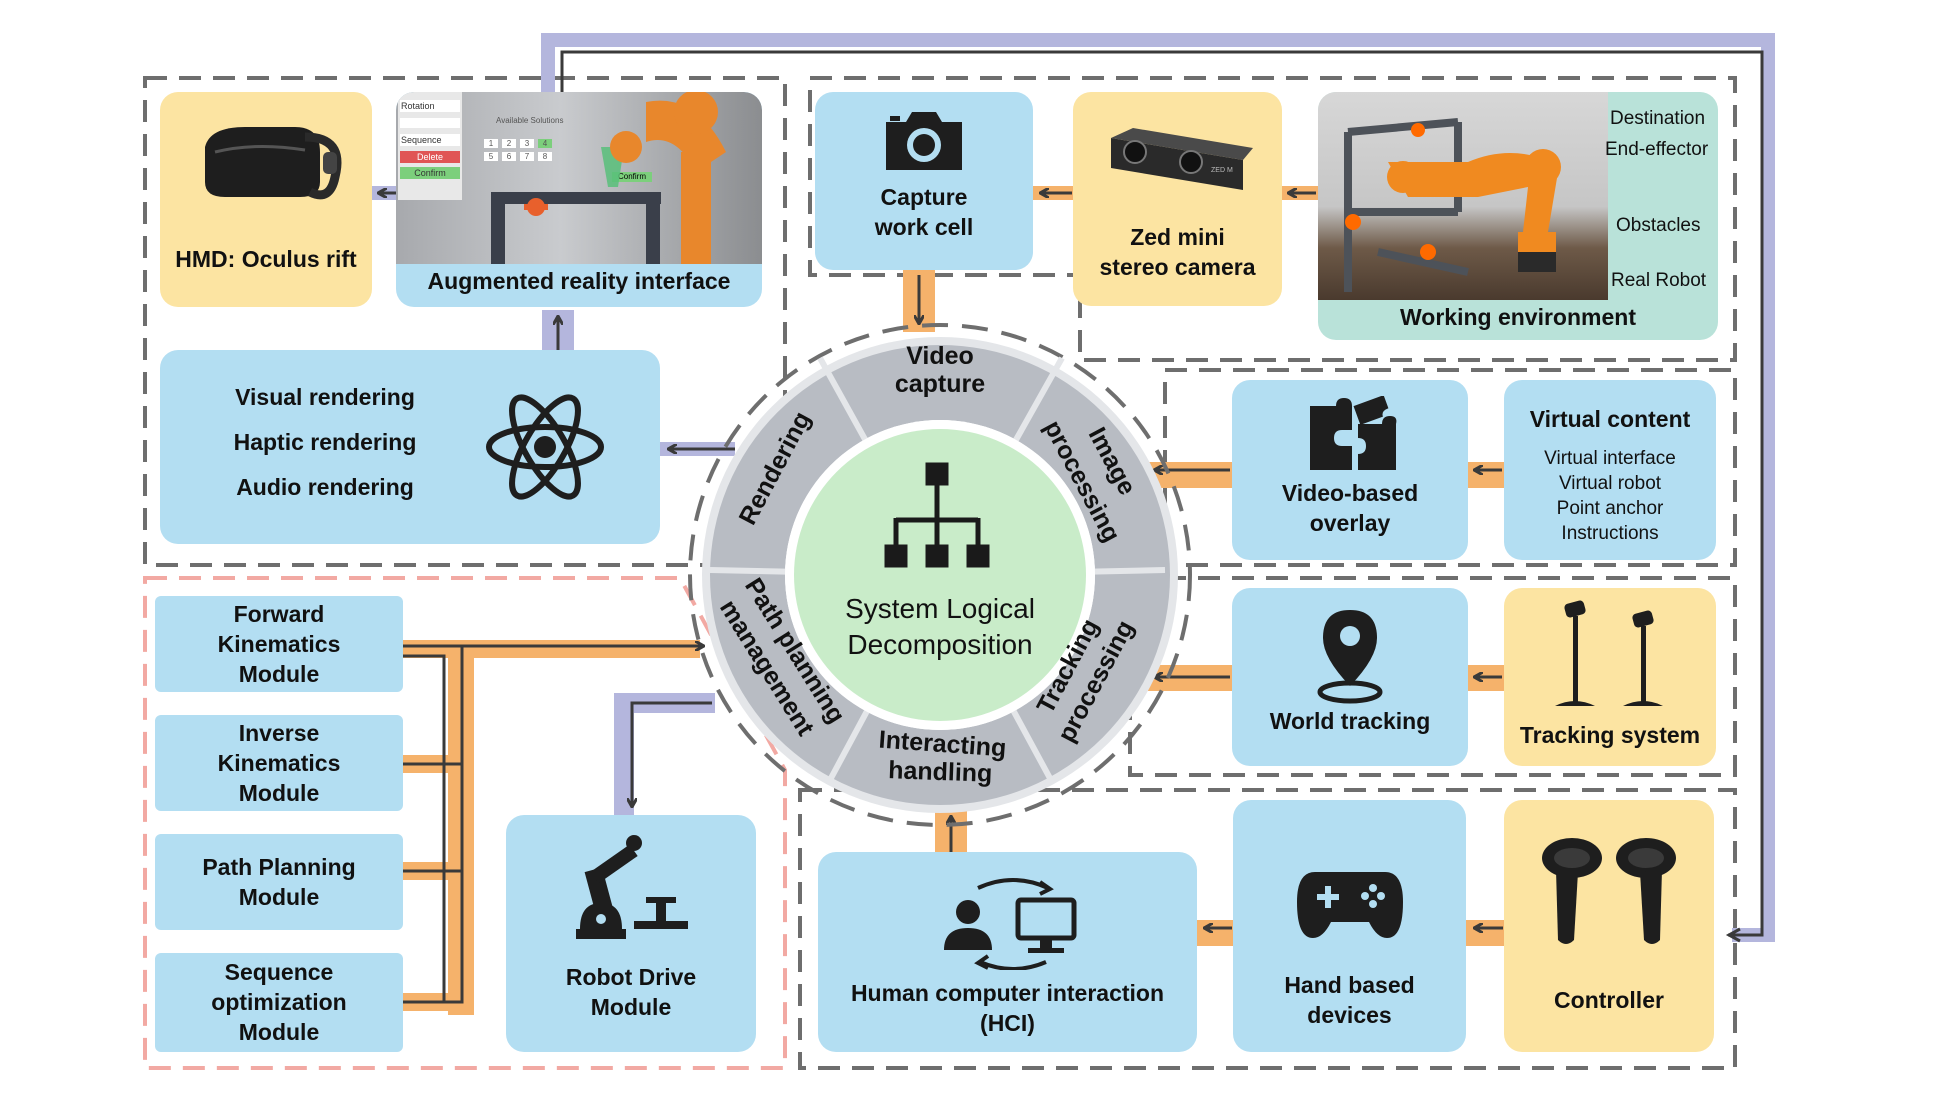 The height and width of the screenshot is (1099, 1954). Describe the element at coordinates (1007, 1023) in the screenshot. I see `hci-label-line: (HCI)` at that location.